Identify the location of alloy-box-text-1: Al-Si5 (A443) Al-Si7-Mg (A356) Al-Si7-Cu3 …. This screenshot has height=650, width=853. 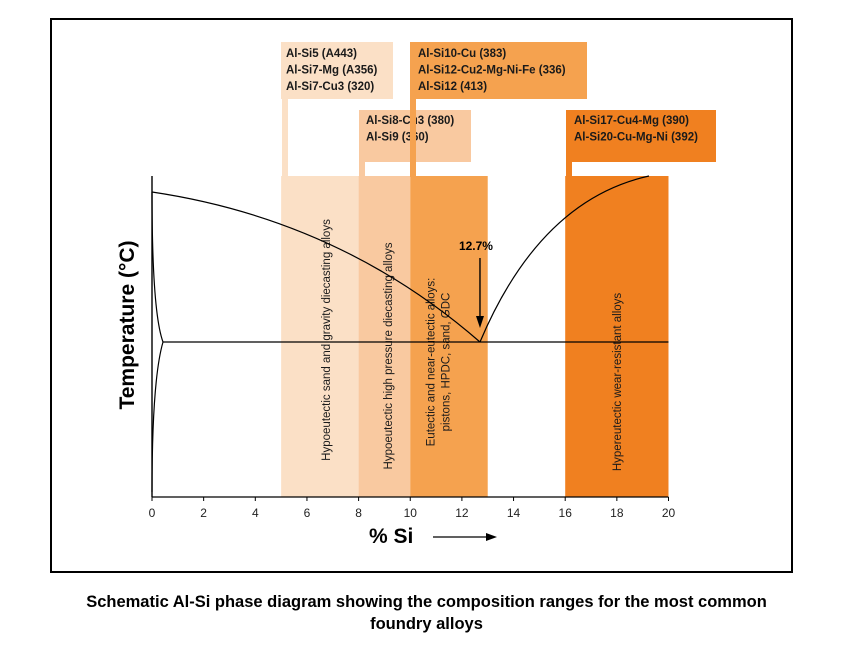
(332, 70).